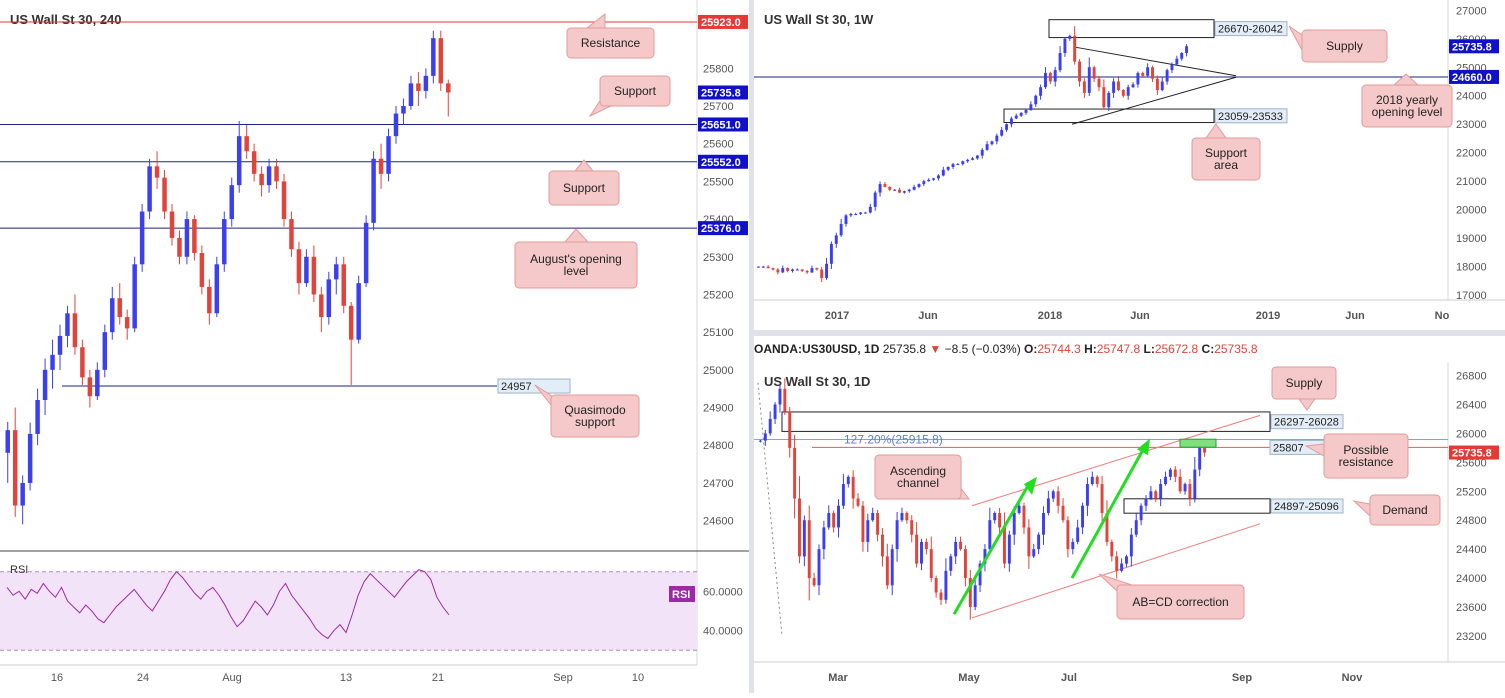  Describe the element at coordinates (723, 632) in the screenshot. I see `rsi-tick-label: 40.0000` at that location.